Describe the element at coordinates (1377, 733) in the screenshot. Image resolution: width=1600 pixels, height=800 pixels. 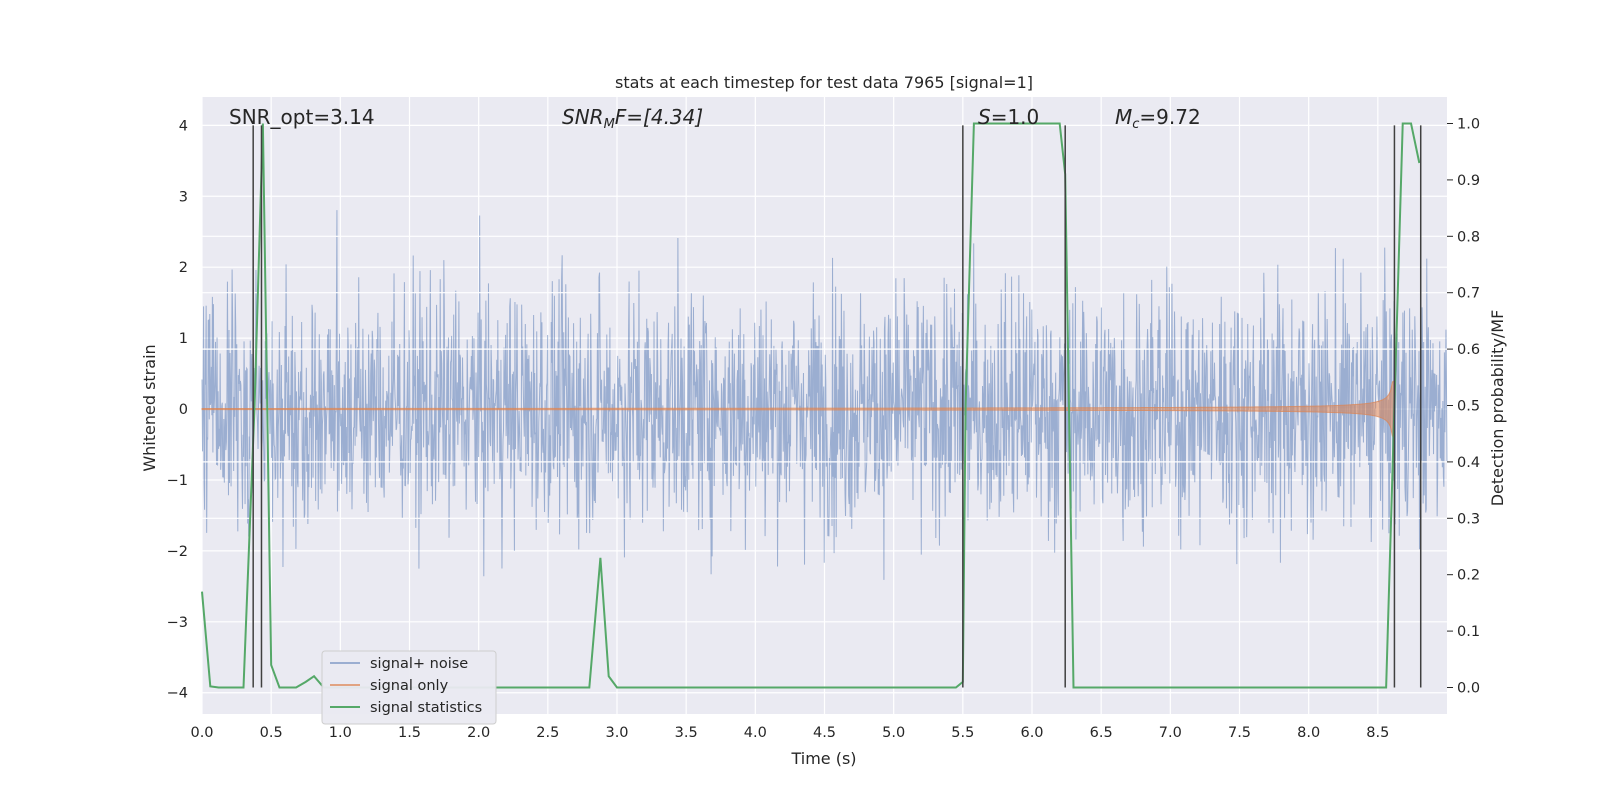
I see `x-tick-label: 8.5` at that location.